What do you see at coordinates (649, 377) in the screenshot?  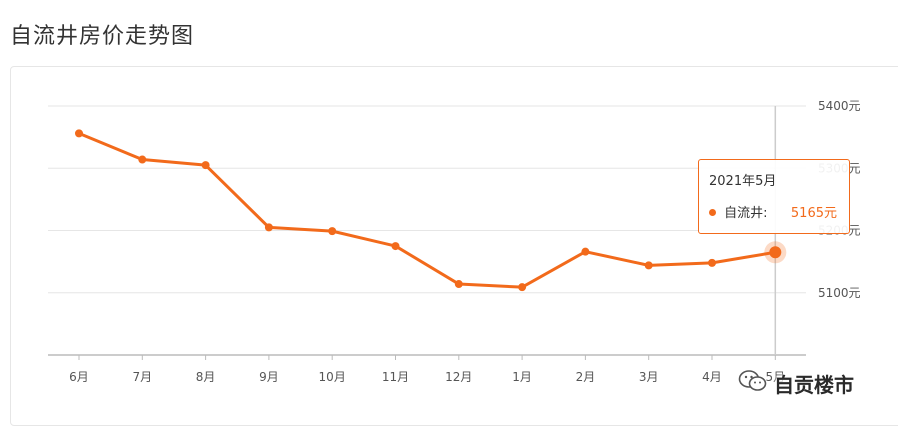 I see `x-tick-label: 3月` at bounding box center [649, 377].